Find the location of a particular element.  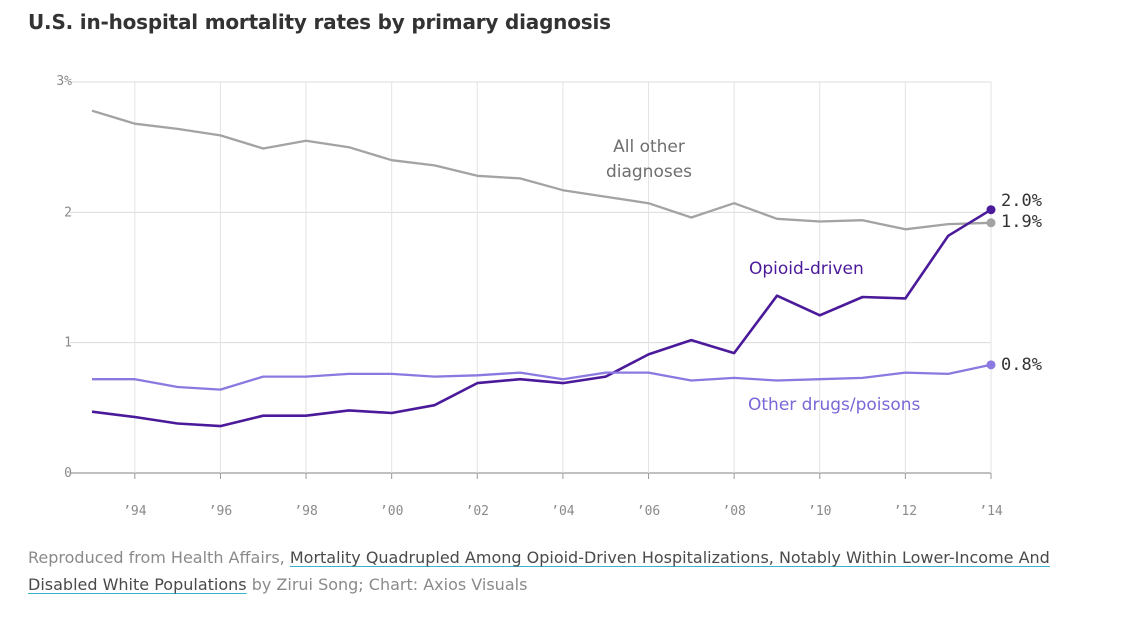

x-tick-label: ’06 is located at coordinates (648, 511).